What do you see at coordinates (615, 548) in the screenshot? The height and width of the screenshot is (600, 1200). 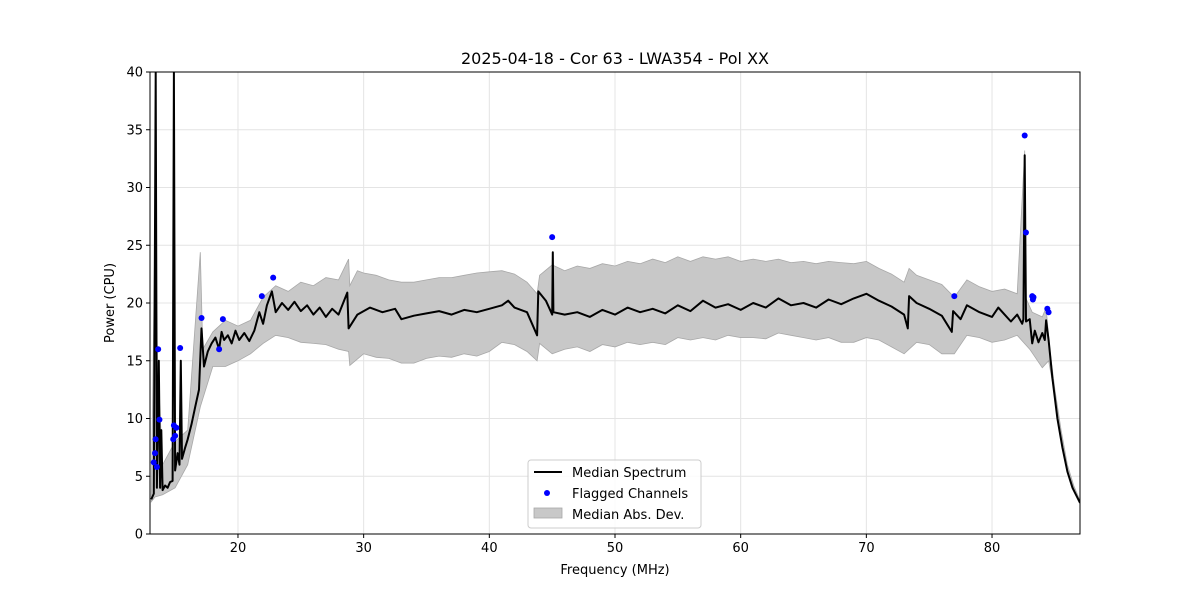 I see `x-tick-label: 50` at bounding box center [615, 548].